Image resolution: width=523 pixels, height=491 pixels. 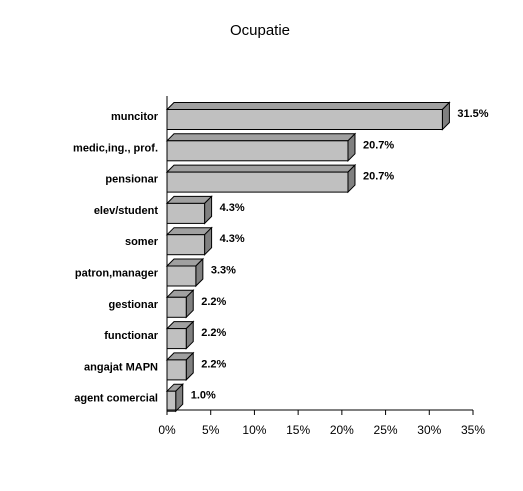 I want to click on x-tick-label: 0%, so click(x=167, y=430).